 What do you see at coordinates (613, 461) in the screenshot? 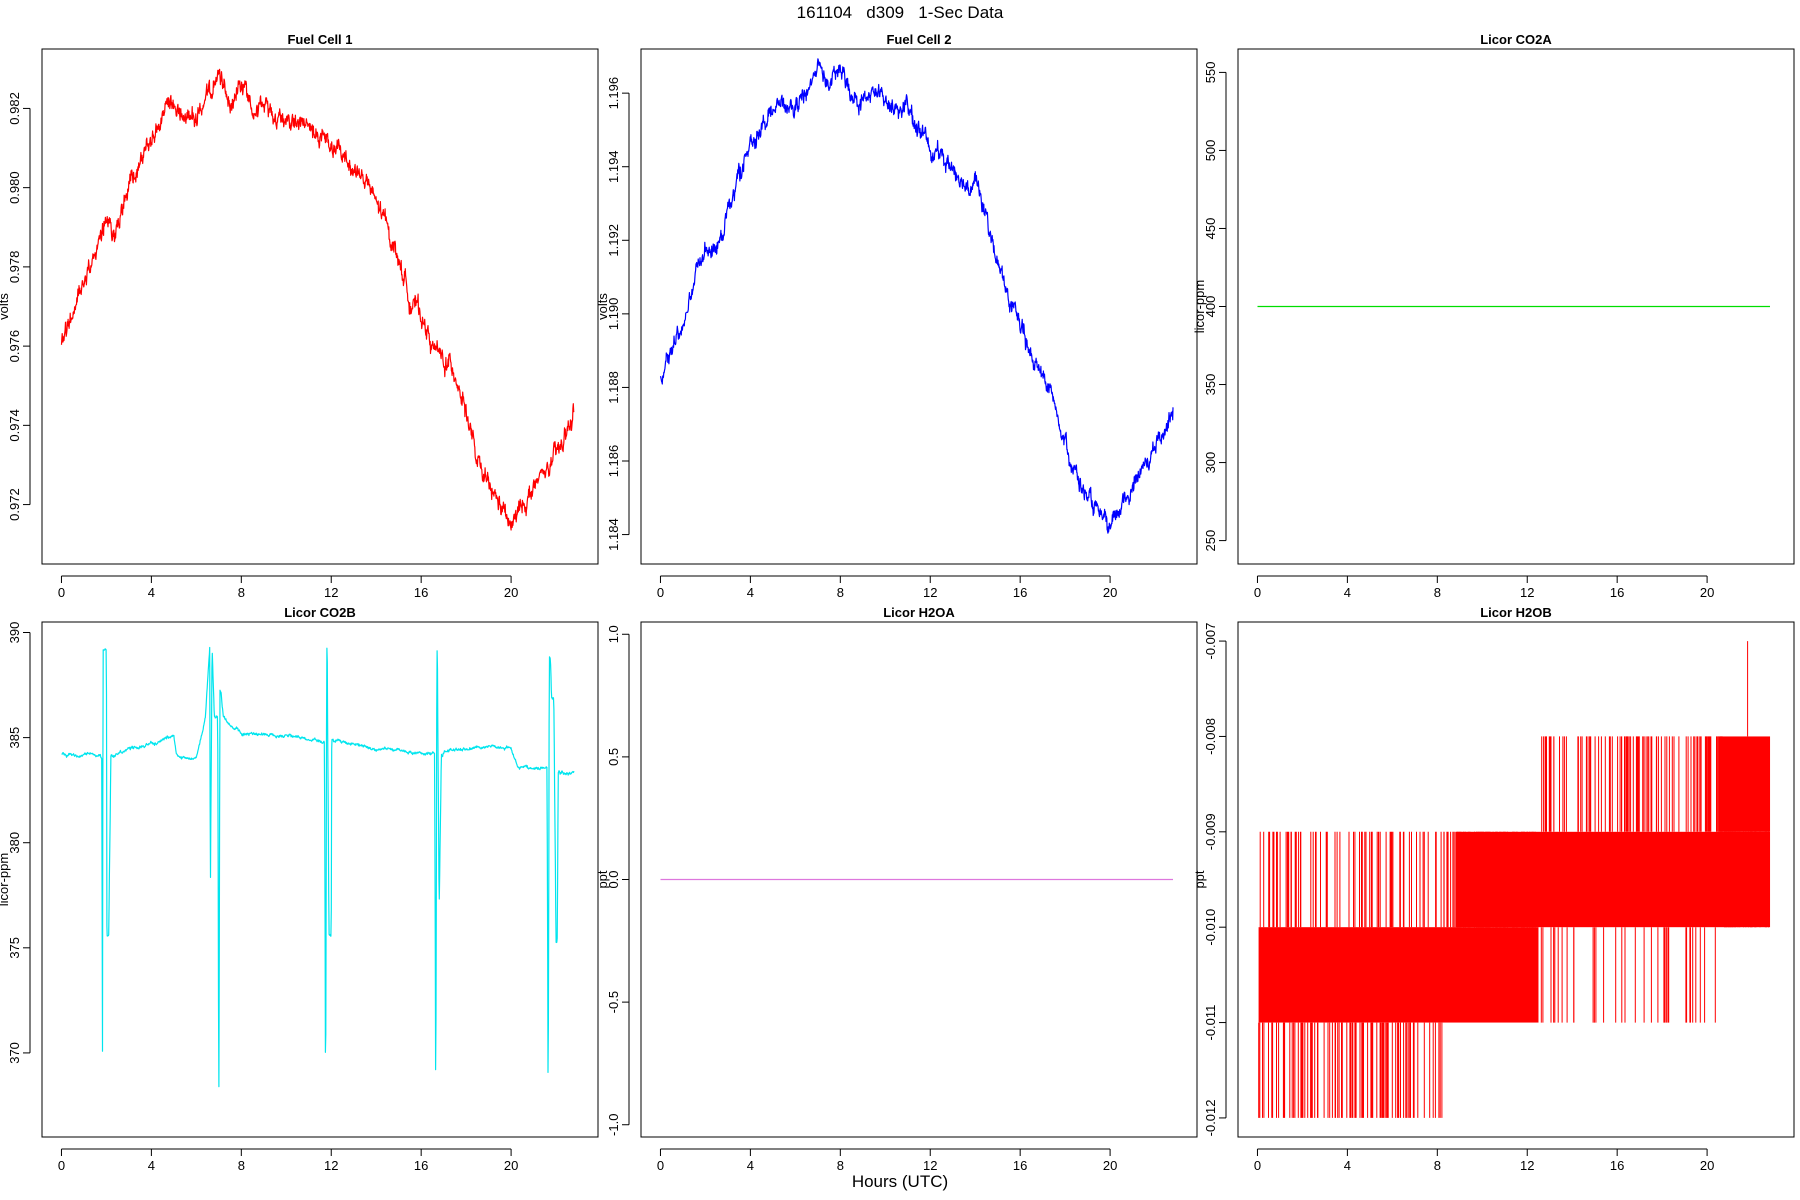
I see `y-tick-label: 1.186` at bounding box center [613, 461].